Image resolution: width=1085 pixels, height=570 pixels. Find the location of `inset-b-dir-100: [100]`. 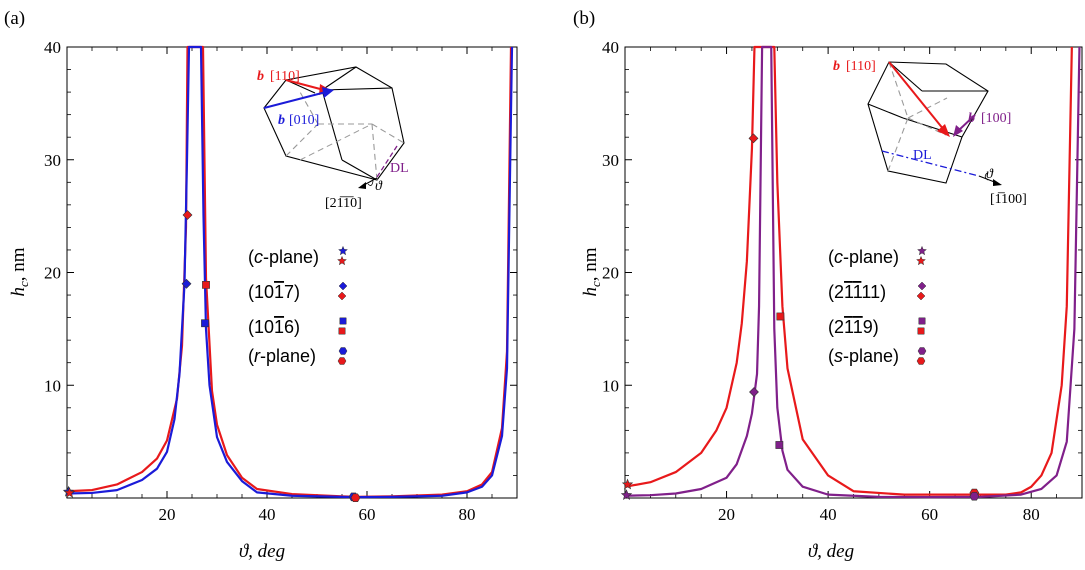

inset-b-dir-100: [100] is located at coordinates (996, 118).